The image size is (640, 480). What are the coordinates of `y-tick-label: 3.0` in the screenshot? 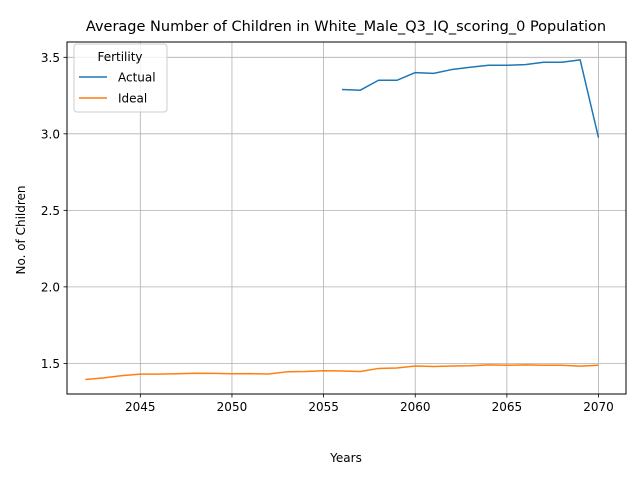 It's located at (50, 134).